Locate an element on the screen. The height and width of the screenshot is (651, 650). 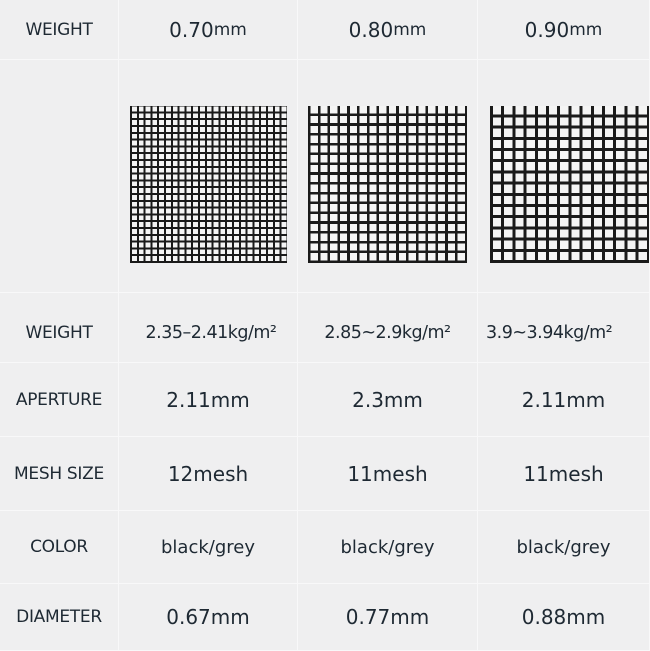
diameter-value-3: 0.88mm is located at coordinates (564, 617).